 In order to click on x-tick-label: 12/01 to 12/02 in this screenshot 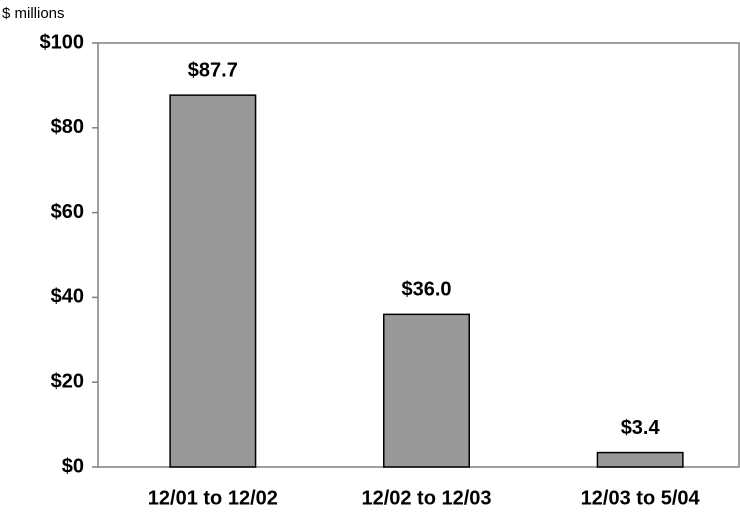, I will do `click(213, 498)`.